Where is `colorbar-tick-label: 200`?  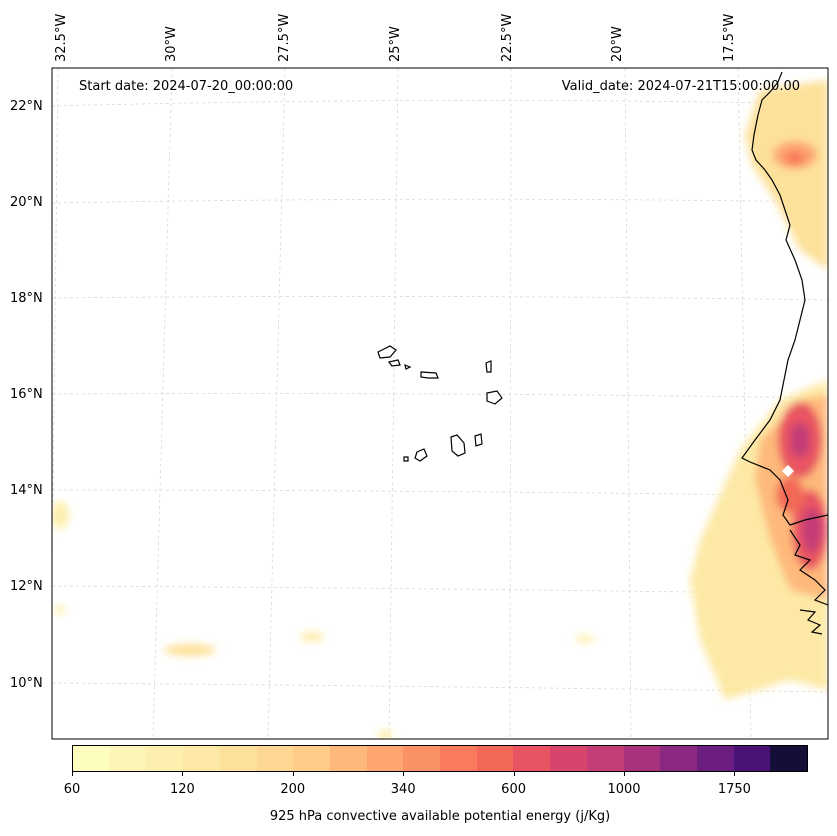 colorbar-tick-label: 200 is located at coordinates (293, 789).